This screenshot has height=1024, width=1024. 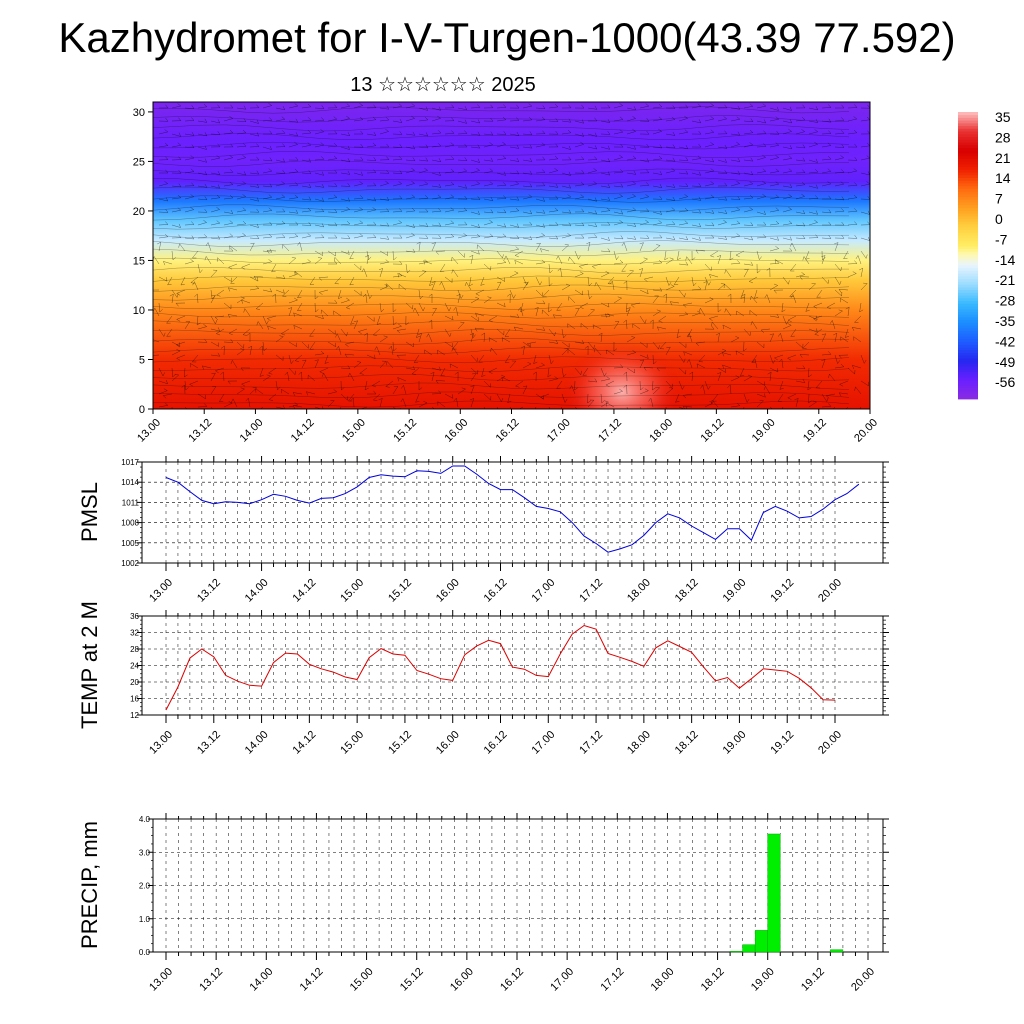 I want to click on y-tick-label: 15, so click(x=139, y=261).